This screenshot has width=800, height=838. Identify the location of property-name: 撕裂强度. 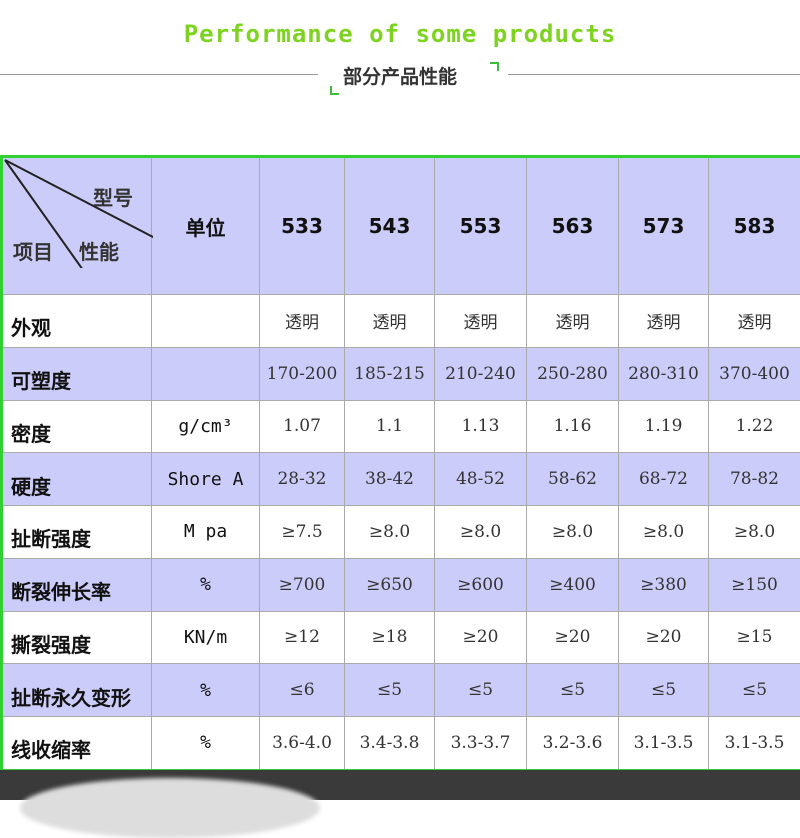
(77, 637).